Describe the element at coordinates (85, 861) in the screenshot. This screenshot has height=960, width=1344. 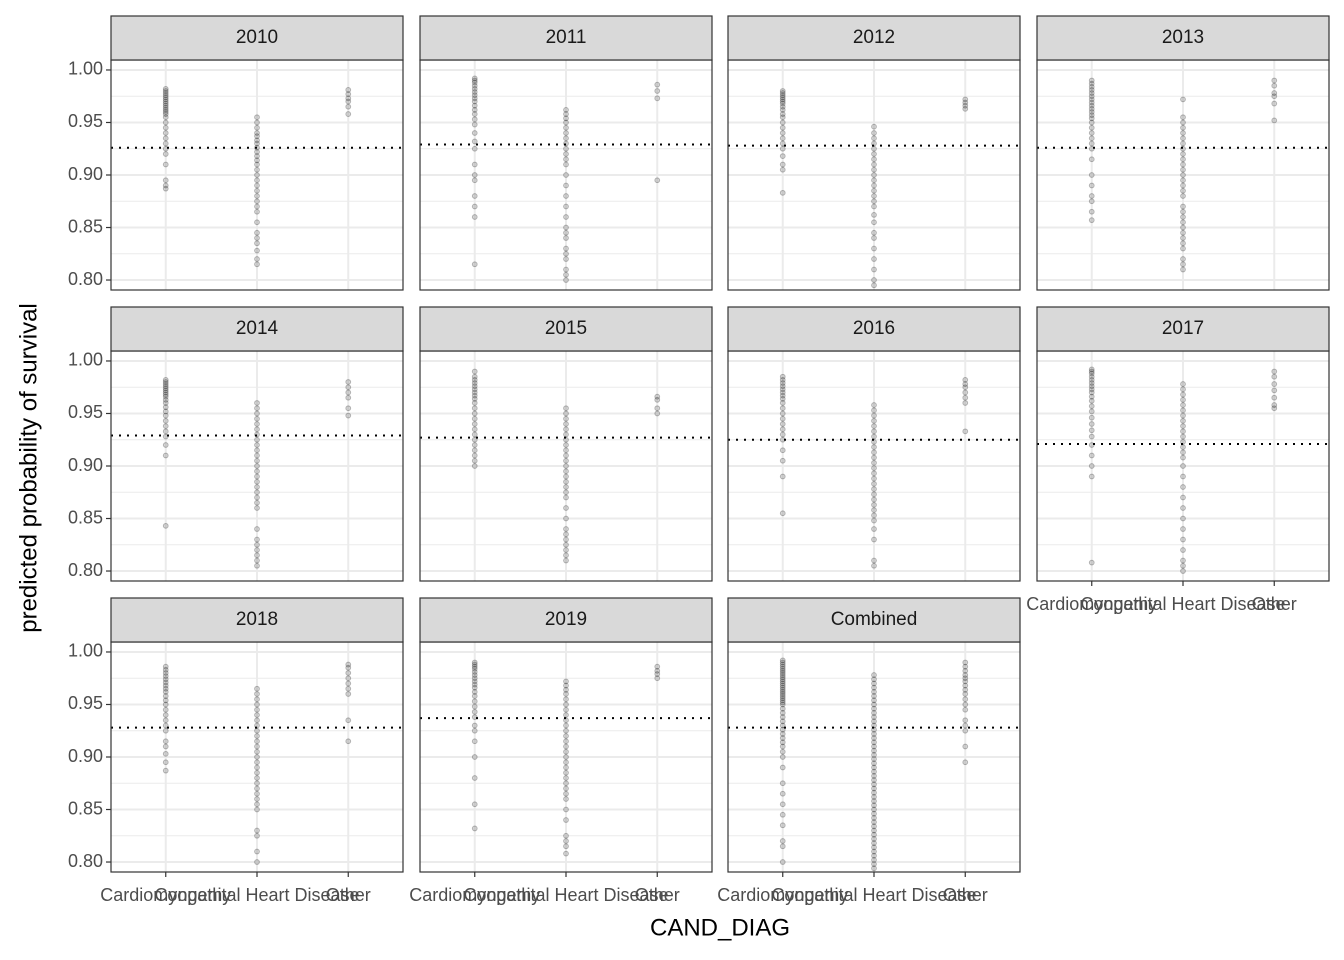
I see `y-tick-label: 0.80` at that location.